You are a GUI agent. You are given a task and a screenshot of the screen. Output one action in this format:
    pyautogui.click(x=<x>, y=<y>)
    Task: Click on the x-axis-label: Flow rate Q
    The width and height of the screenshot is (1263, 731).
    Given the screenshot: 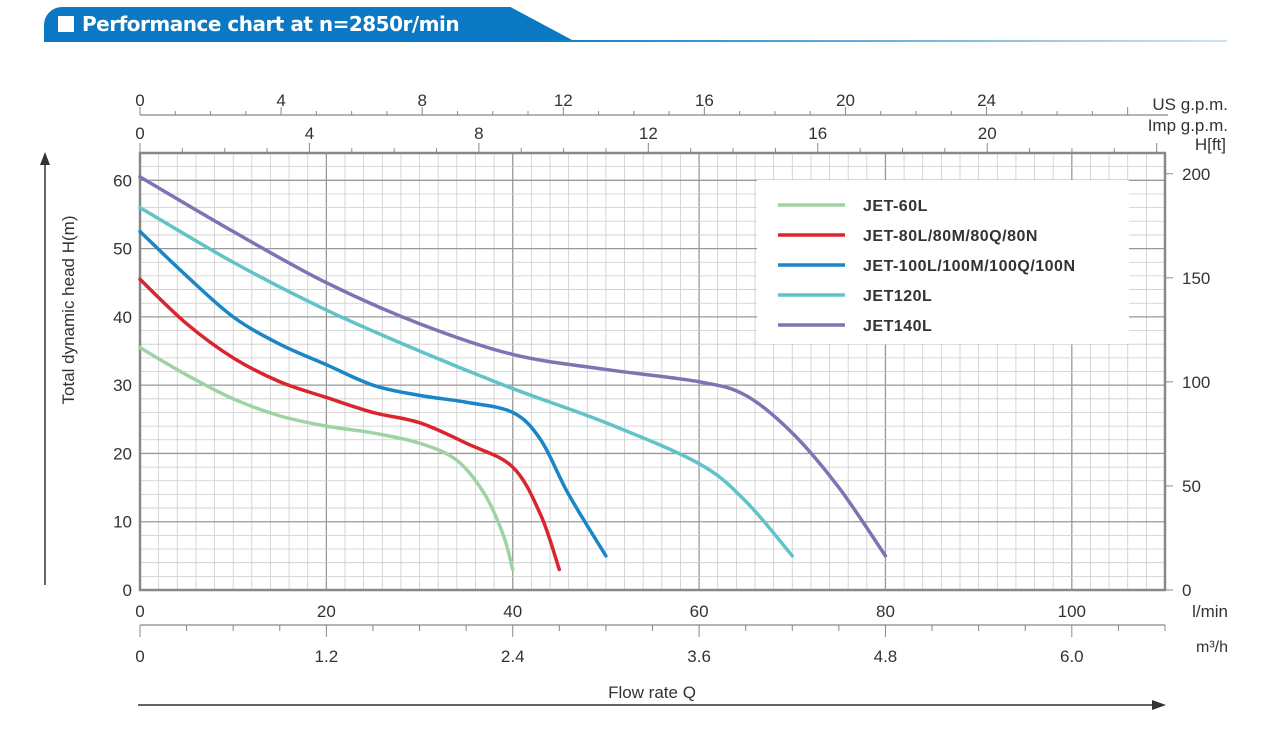 What is the action you would take?
    pyautogui.click(x=652, y=692)
    